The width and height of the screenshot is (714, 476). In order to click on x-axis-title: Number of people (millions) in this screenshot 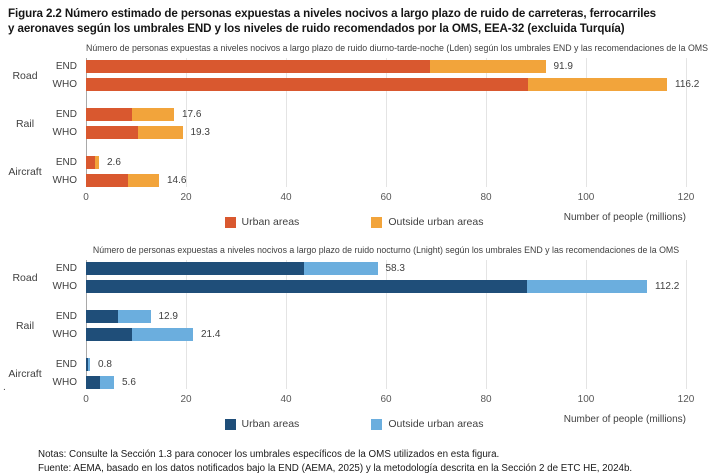, I will do `click(624, 420)`.